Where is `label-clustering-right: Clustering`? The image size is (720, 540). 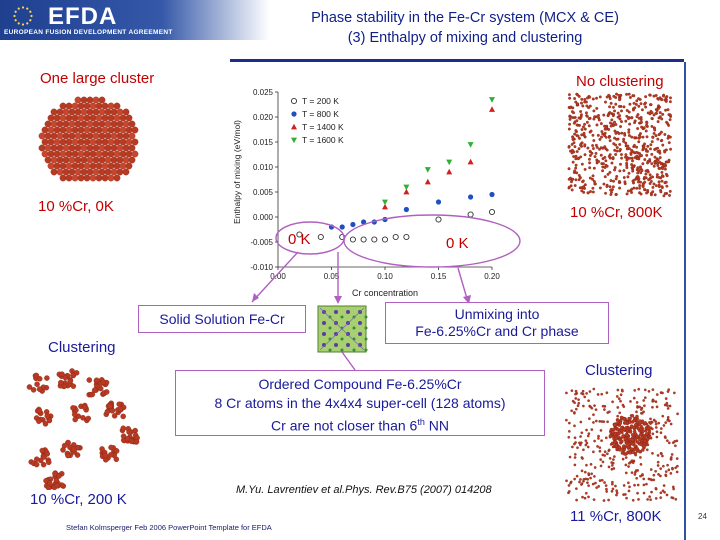 label-clustering-right: Clustering is located at coordinates (619, 370).